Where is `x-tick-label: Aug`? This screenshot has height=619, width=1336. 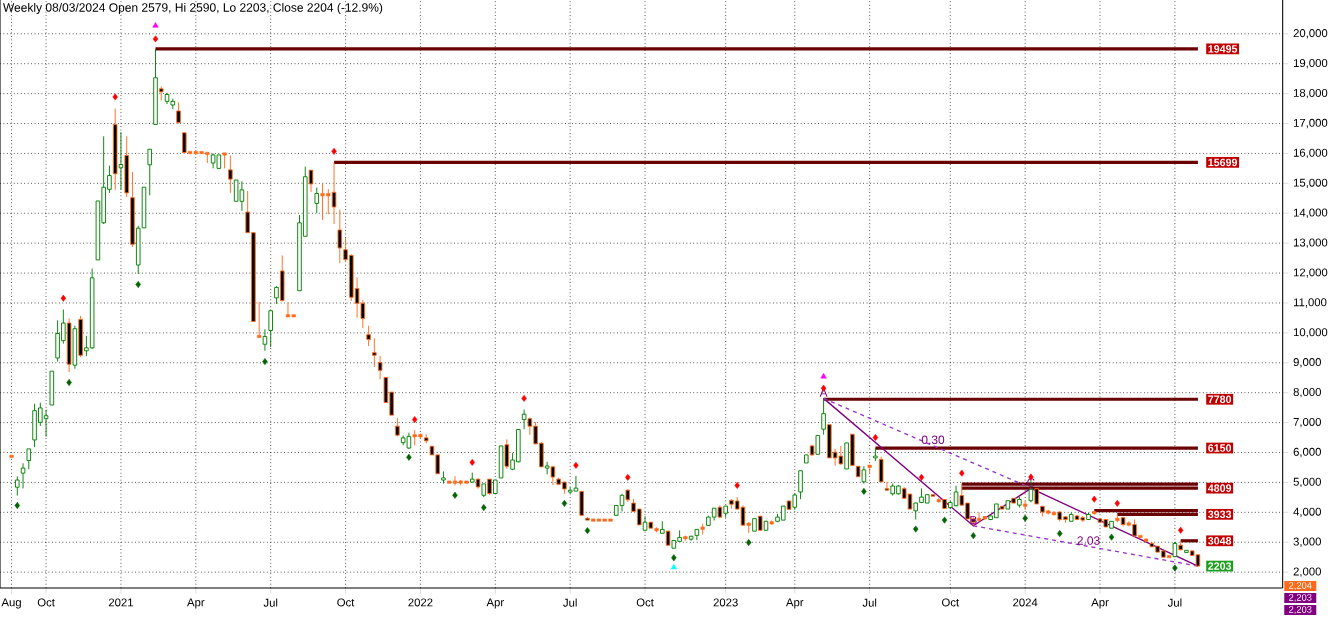
x-tick-label: Aug is located at coordinates (11, 603).